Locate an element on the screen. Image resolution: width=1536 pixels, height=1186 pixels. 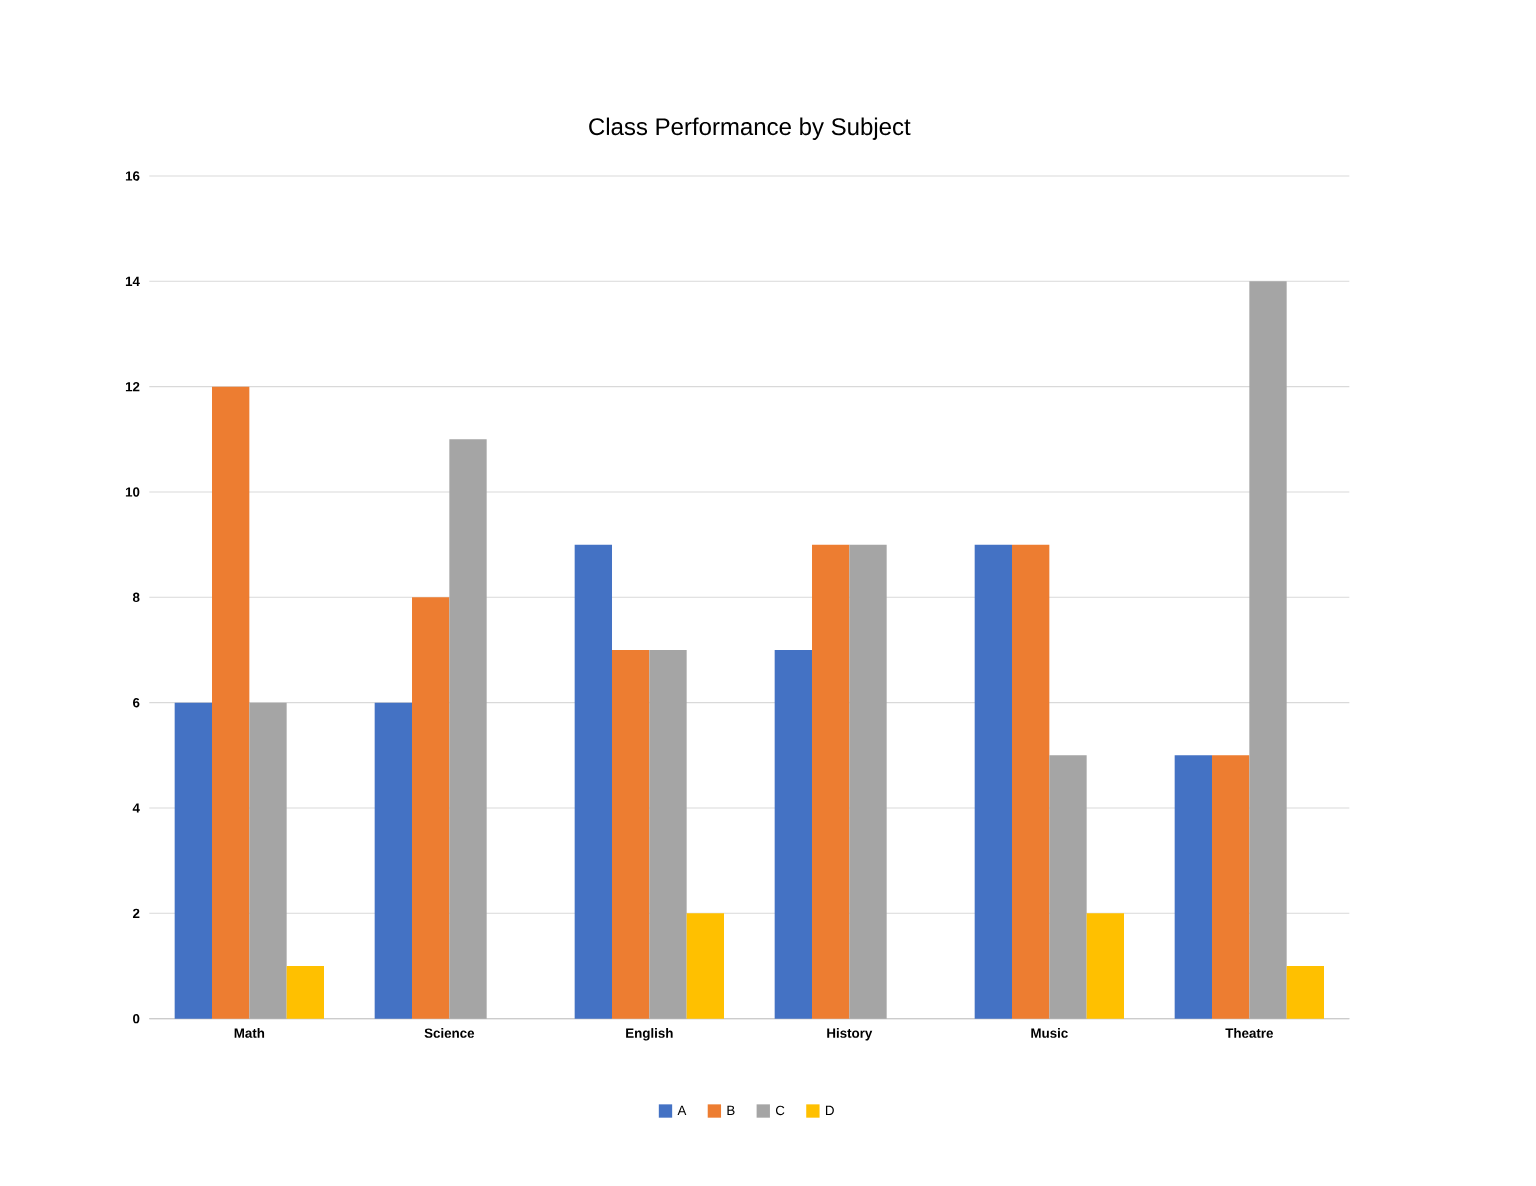
chart-title: Class Performance by Subject is located at coordinates (750, 128).